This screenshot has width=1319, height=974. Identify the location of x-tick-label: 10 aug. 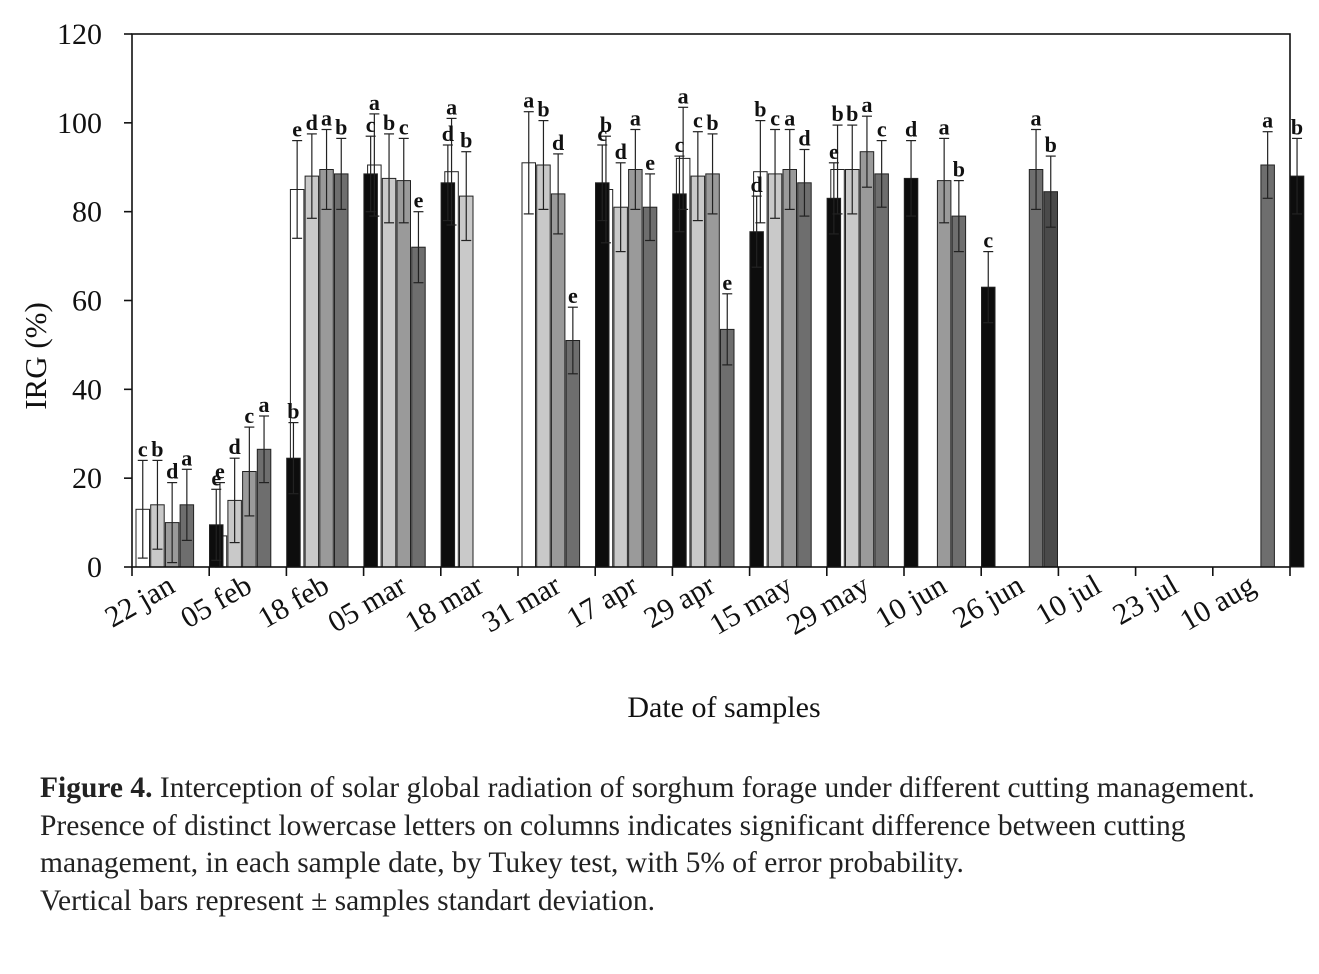
(1217, 602).